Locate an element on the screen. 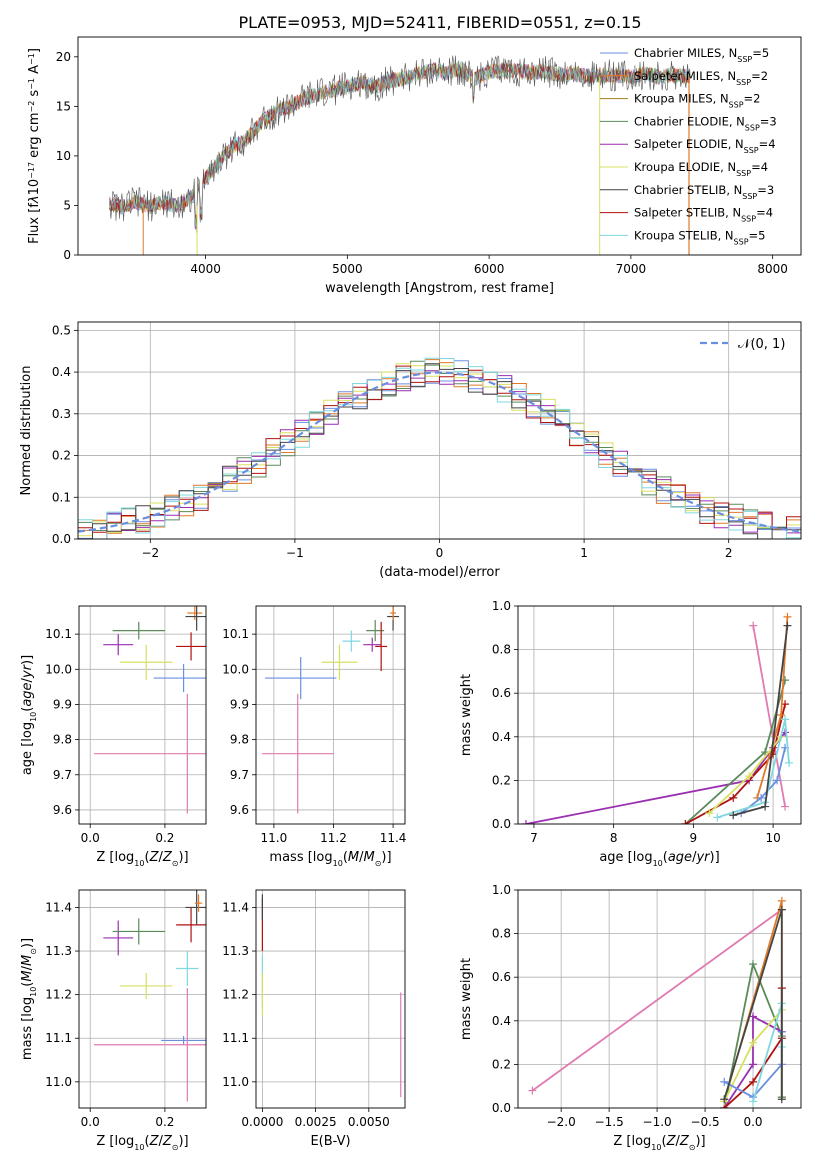 The height and width of the screenshot is (1170, 819). tick-label-x: 1 is located at coordinates (584, 553).